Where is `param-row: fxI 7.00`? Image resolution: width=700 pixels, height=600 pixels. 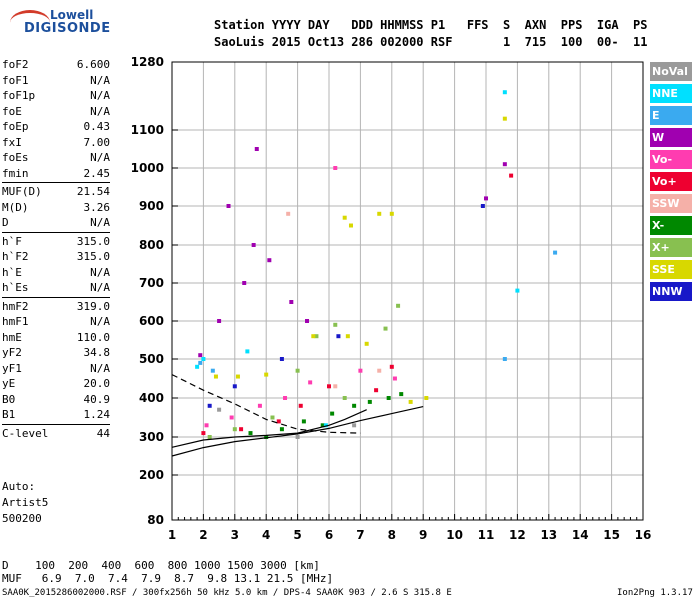
param-row: fxI 7.00 is located at coordinates (56, 143).